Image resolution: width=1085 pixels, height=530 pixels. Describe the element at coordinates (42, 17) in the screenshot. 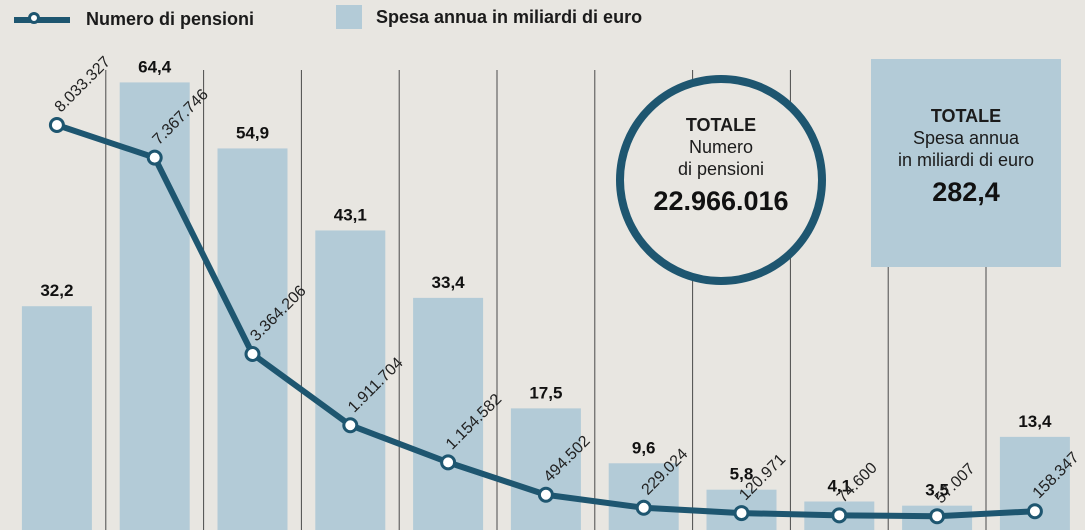

I see `legend-line-swatch` at that location.